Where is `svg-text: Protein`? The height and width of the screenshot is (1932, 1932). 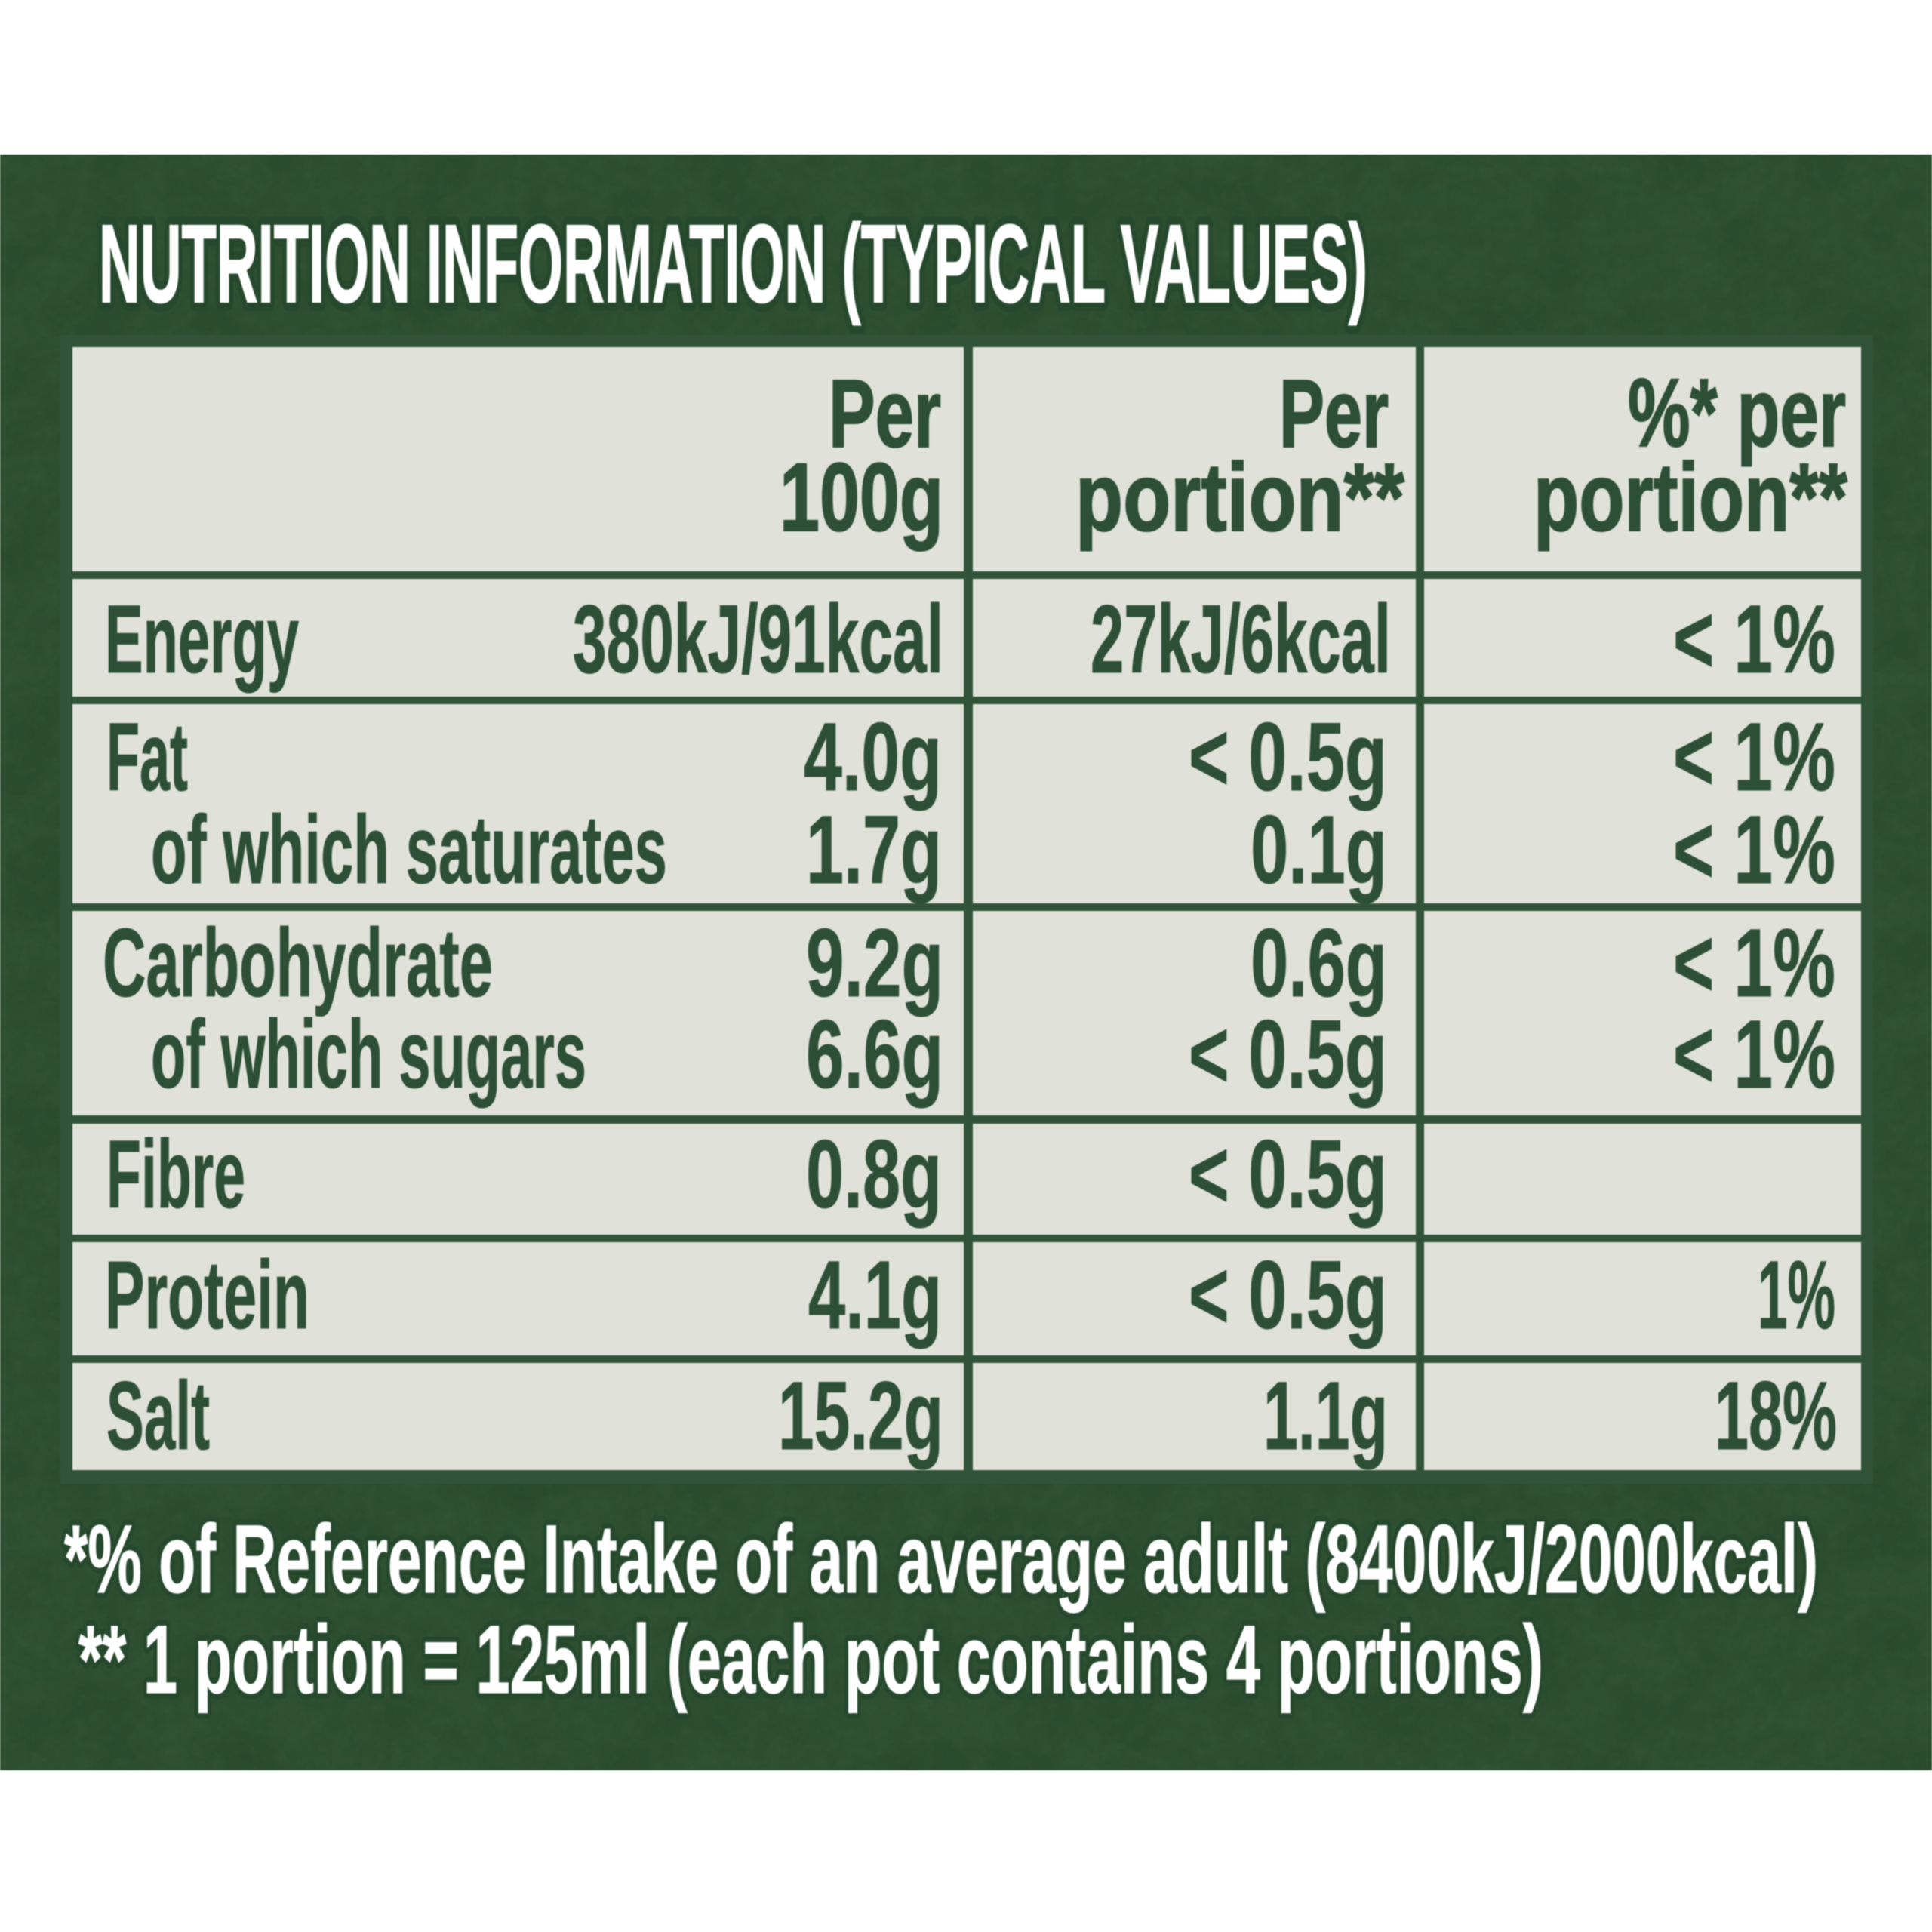
svg-text: Protein is located at coordinates (207, 1295).